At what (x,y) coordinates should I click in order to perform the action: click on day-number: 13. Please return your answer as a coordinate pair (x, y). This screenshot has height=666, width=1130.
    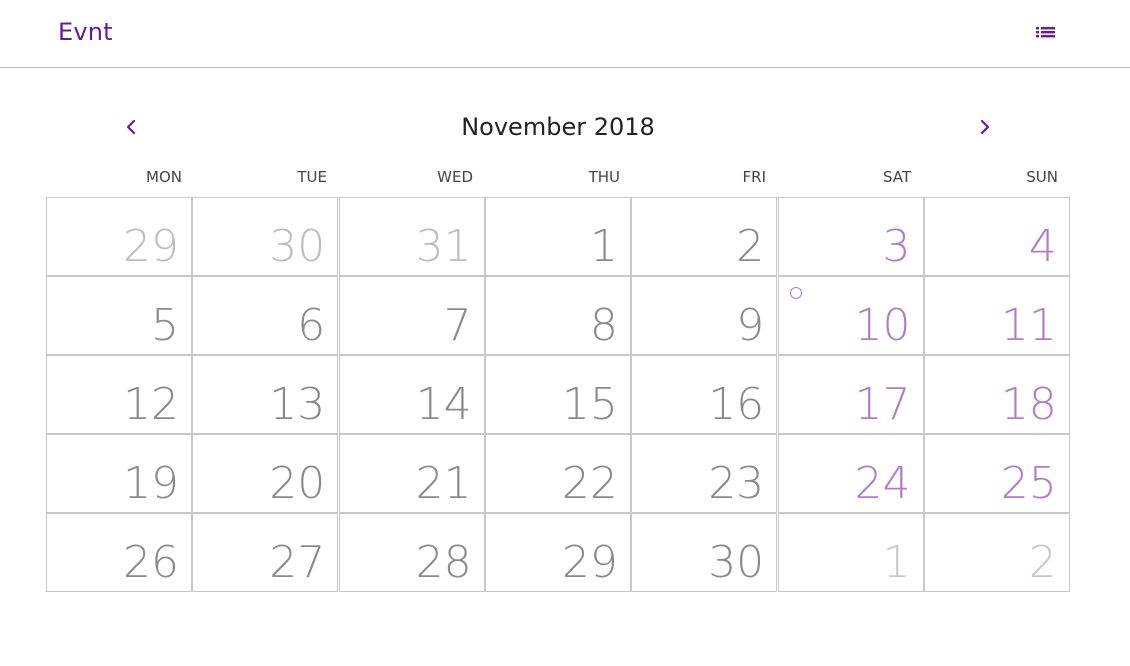
    Looking at the image, I should click on (297, 404).